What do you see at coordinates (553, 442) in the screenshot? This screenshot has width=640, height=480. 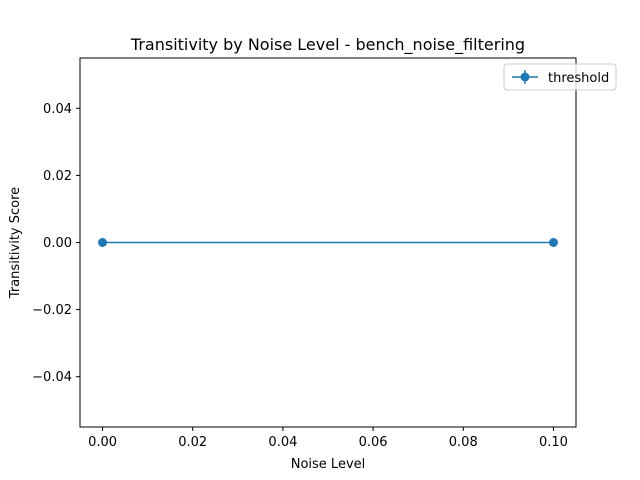 I see `x-tick-label: 0.10` at bounding box center [553, 442].